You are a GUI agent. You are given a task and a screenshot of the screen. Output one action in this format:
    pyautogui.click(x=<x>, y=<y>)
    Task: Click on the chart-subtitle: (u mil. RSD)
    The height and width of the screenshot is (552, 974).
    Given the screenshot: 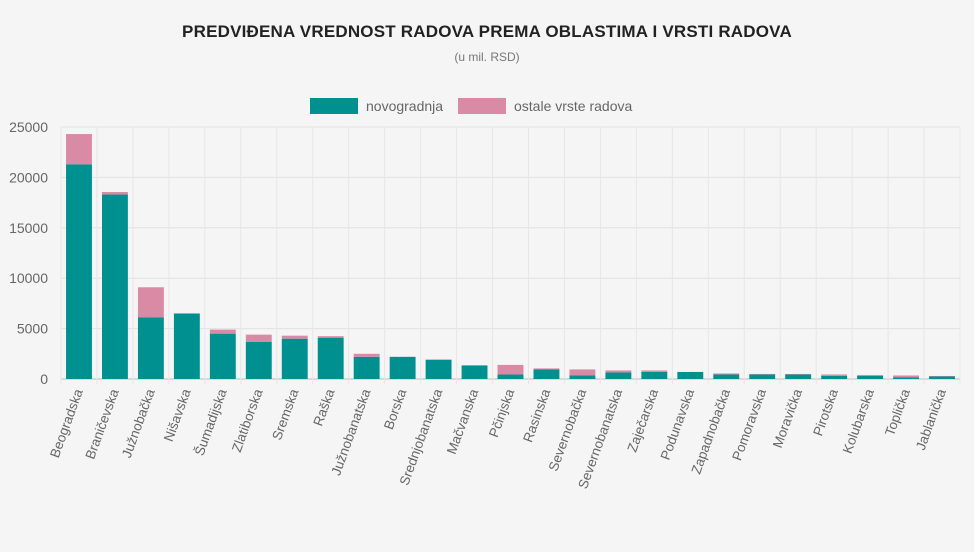 What is the action you would take?
    pyautogui.click(x=487, y=57)
    